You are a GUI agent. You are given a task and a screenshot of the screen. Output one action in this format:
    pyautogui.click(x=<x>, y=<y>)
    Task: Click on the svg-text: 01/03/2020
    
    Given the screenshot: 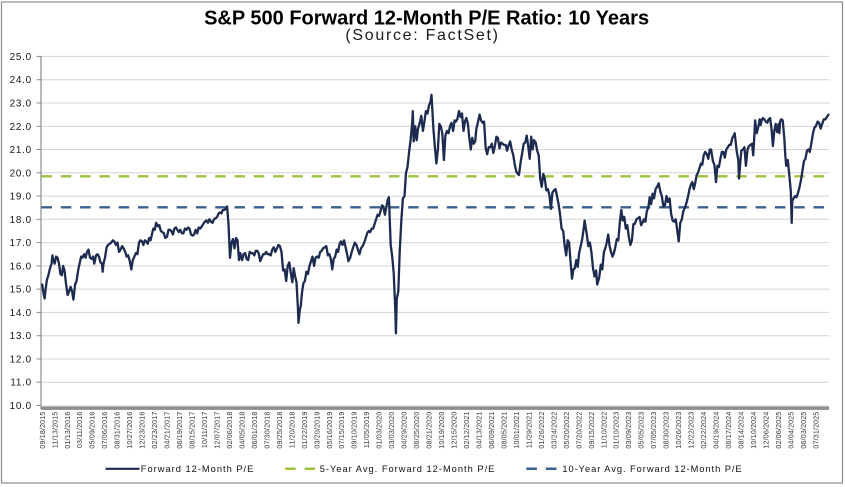 What is the action you would take?
    pyautogui.click(x=380, y=430)
    